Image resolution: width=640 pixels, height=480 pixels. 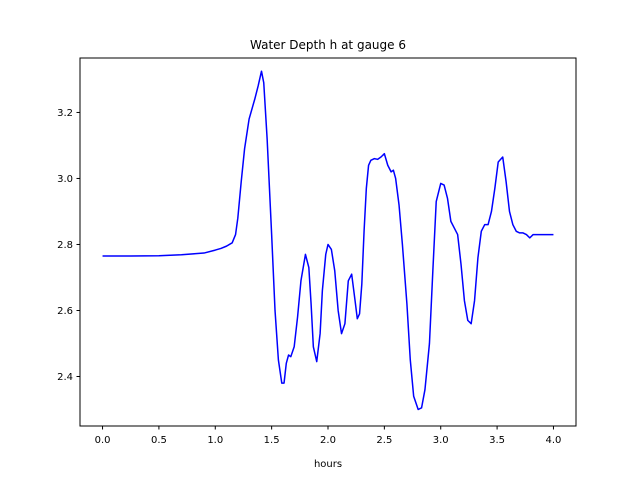 What do you see at coordinates (441, 440) in the screenshot?
I see `x-tick-label: 3.0` at bounding box center [441, 440].